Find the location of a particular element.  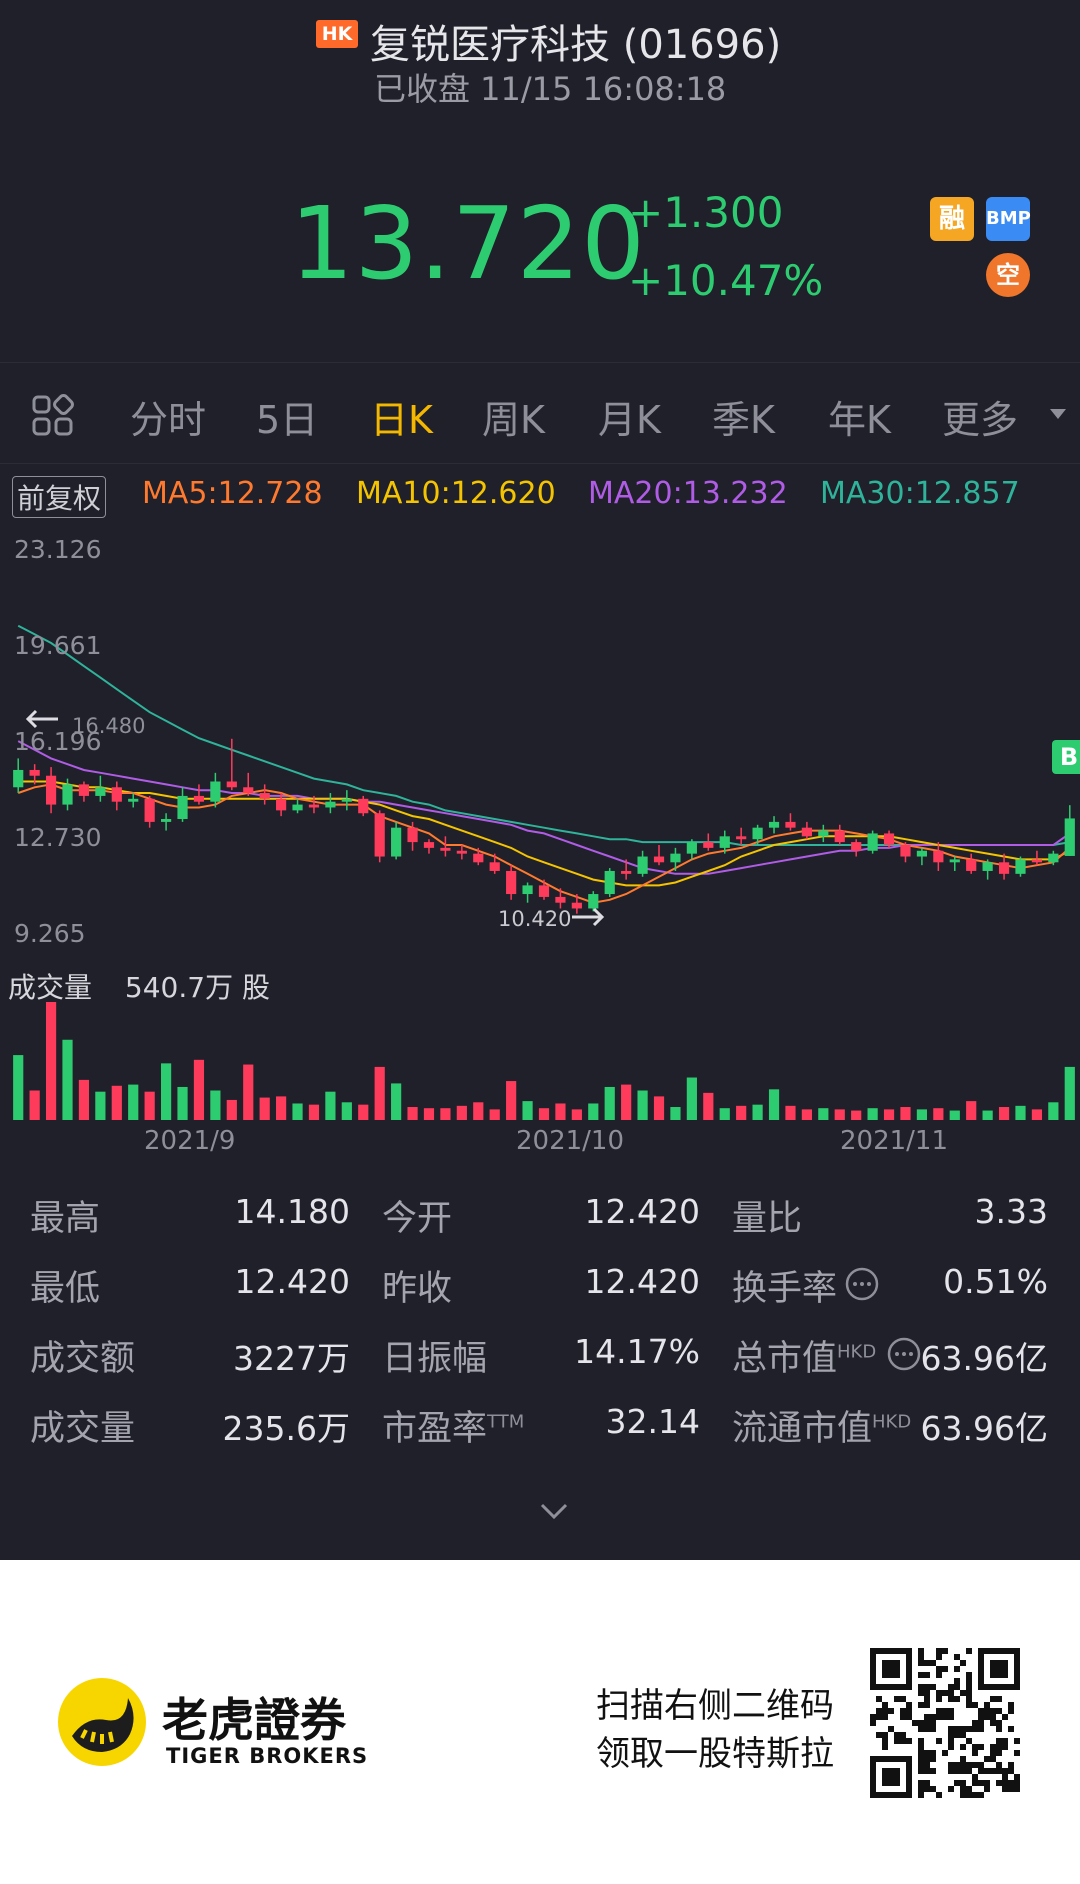

stat-value: 14.17% is located at coordinates (637, 1351).